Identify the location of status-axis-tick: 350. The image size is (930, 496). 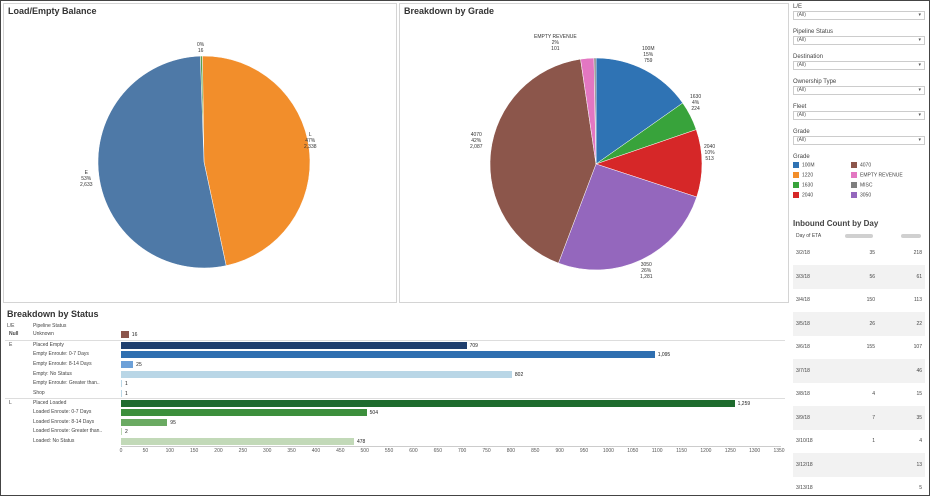
(291, 451).